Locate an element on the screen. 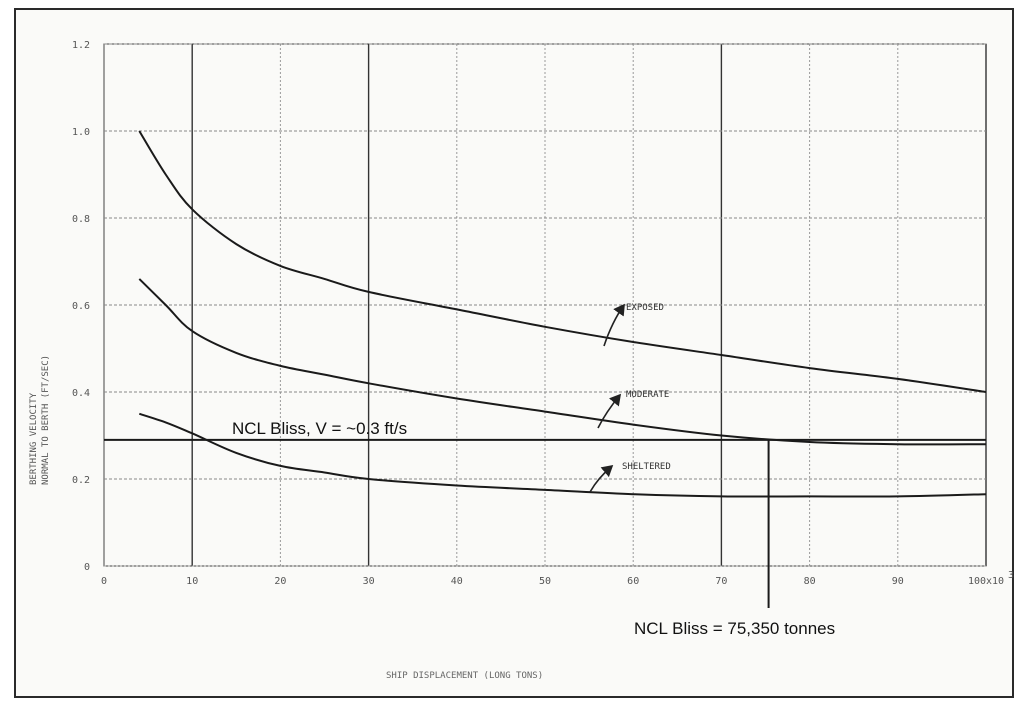 The height and width of the screenshot is (707, 1031). x-tick-label-7: 70 is located at coordinates (721, 581).